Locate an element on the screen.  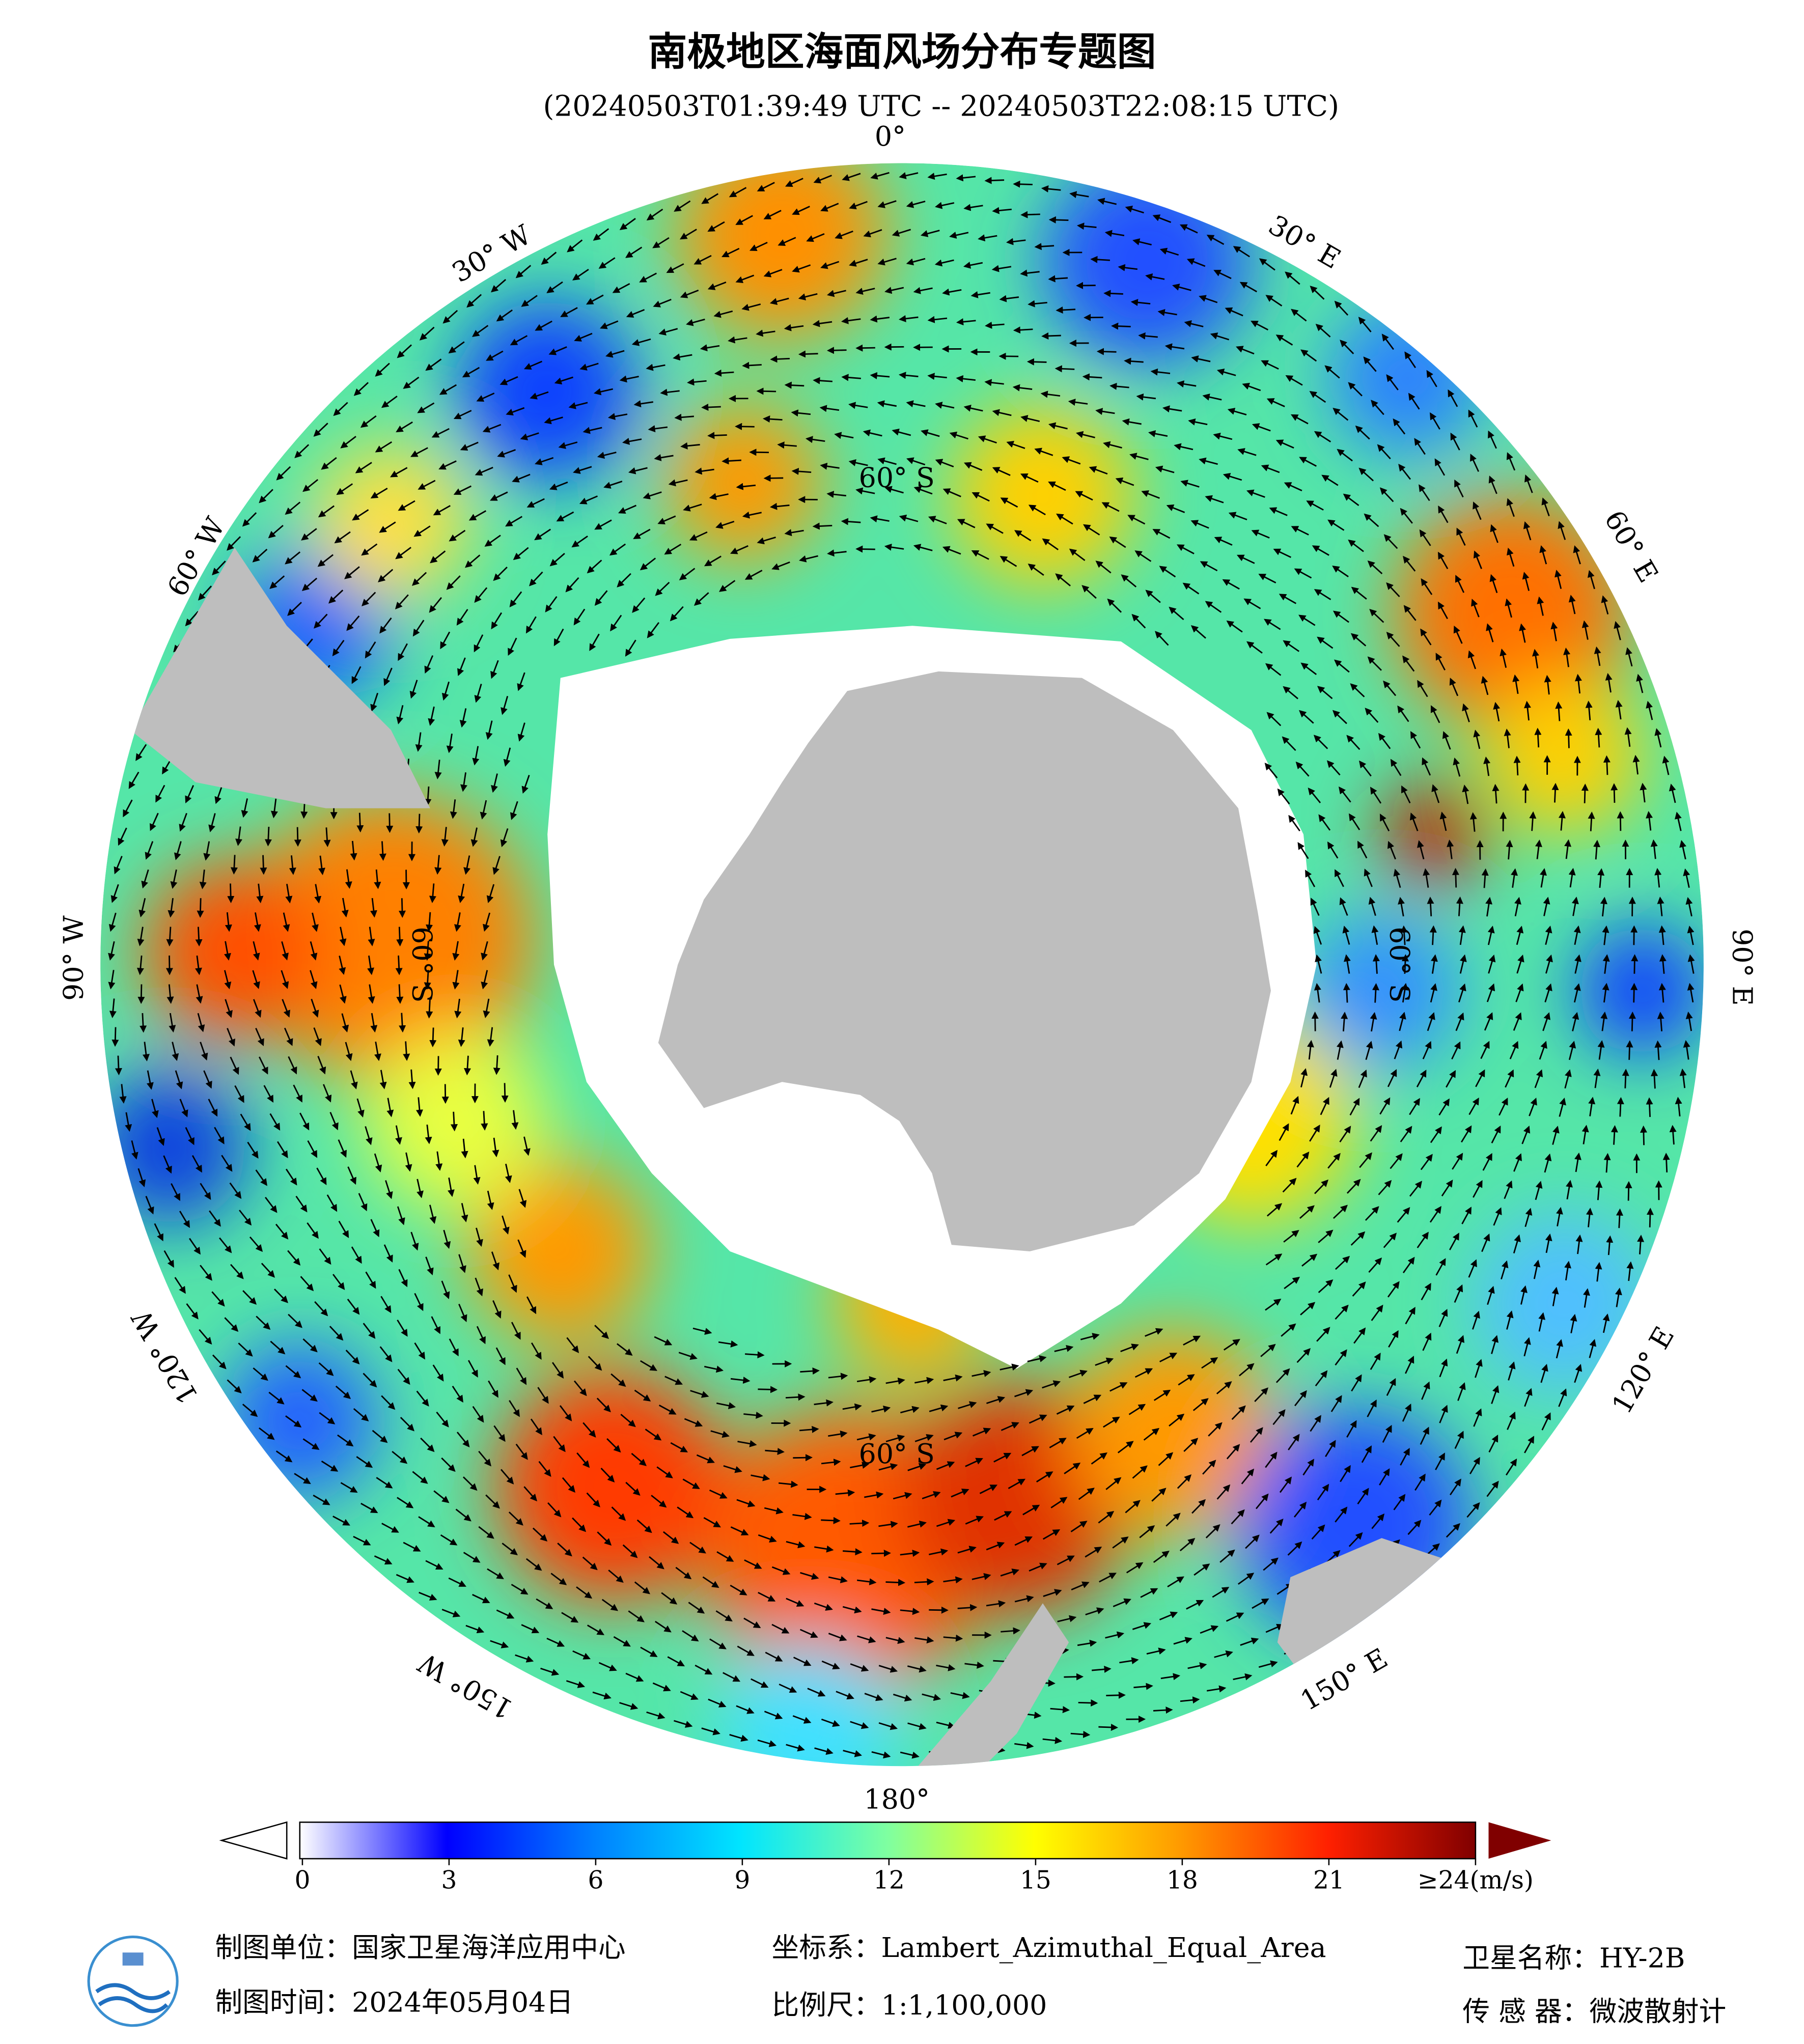
lon-label: 90° W is located at coordinates (73, 958).